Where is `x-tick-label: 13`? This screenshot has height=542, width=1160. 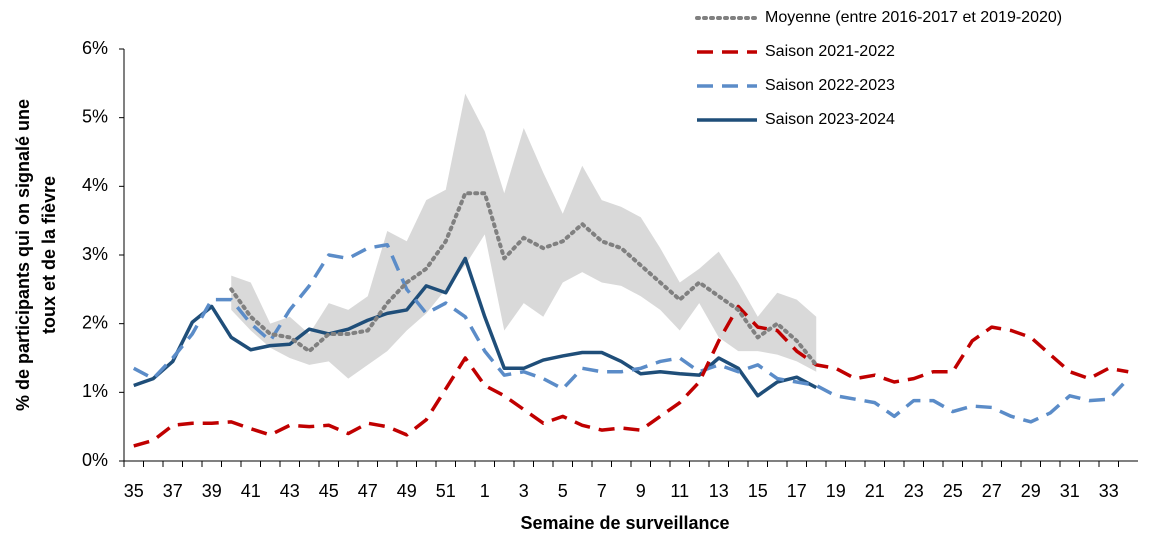
x-tick-label: 13 is located at coordinates (719, 491).